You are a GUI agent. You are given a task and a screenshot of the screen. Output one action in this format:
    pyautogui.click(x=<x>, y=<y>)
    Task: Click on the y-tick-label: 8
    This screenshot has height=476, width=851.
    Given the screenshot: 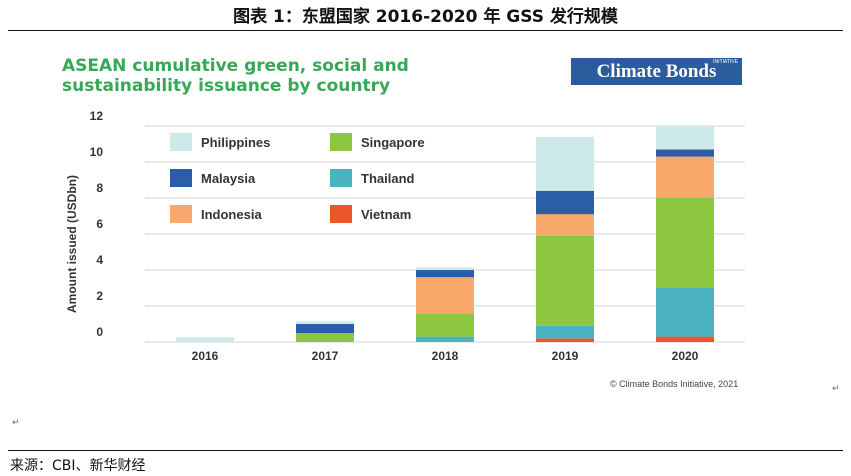 What is the action you would take?
    pyautogui.click(x=99, y=188)
    